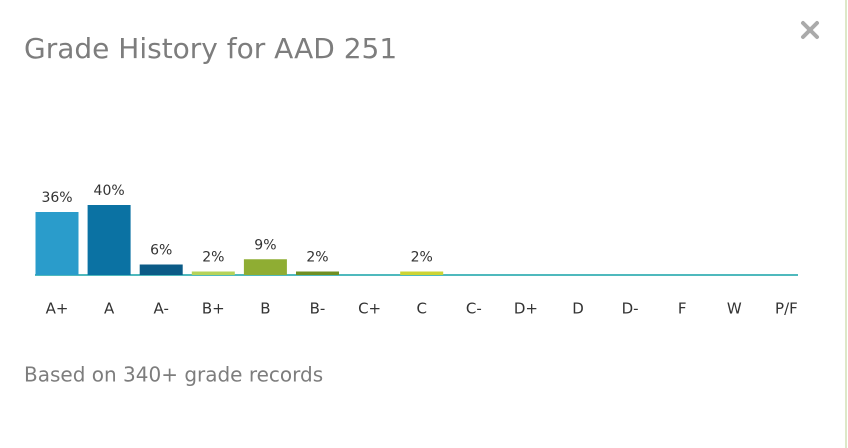 This screenshot has height=448, width=848. What do you see at coordinates (318, 309) in the screenshot?
I see `x-tick-label: B-` at bounding box center [318, 309].